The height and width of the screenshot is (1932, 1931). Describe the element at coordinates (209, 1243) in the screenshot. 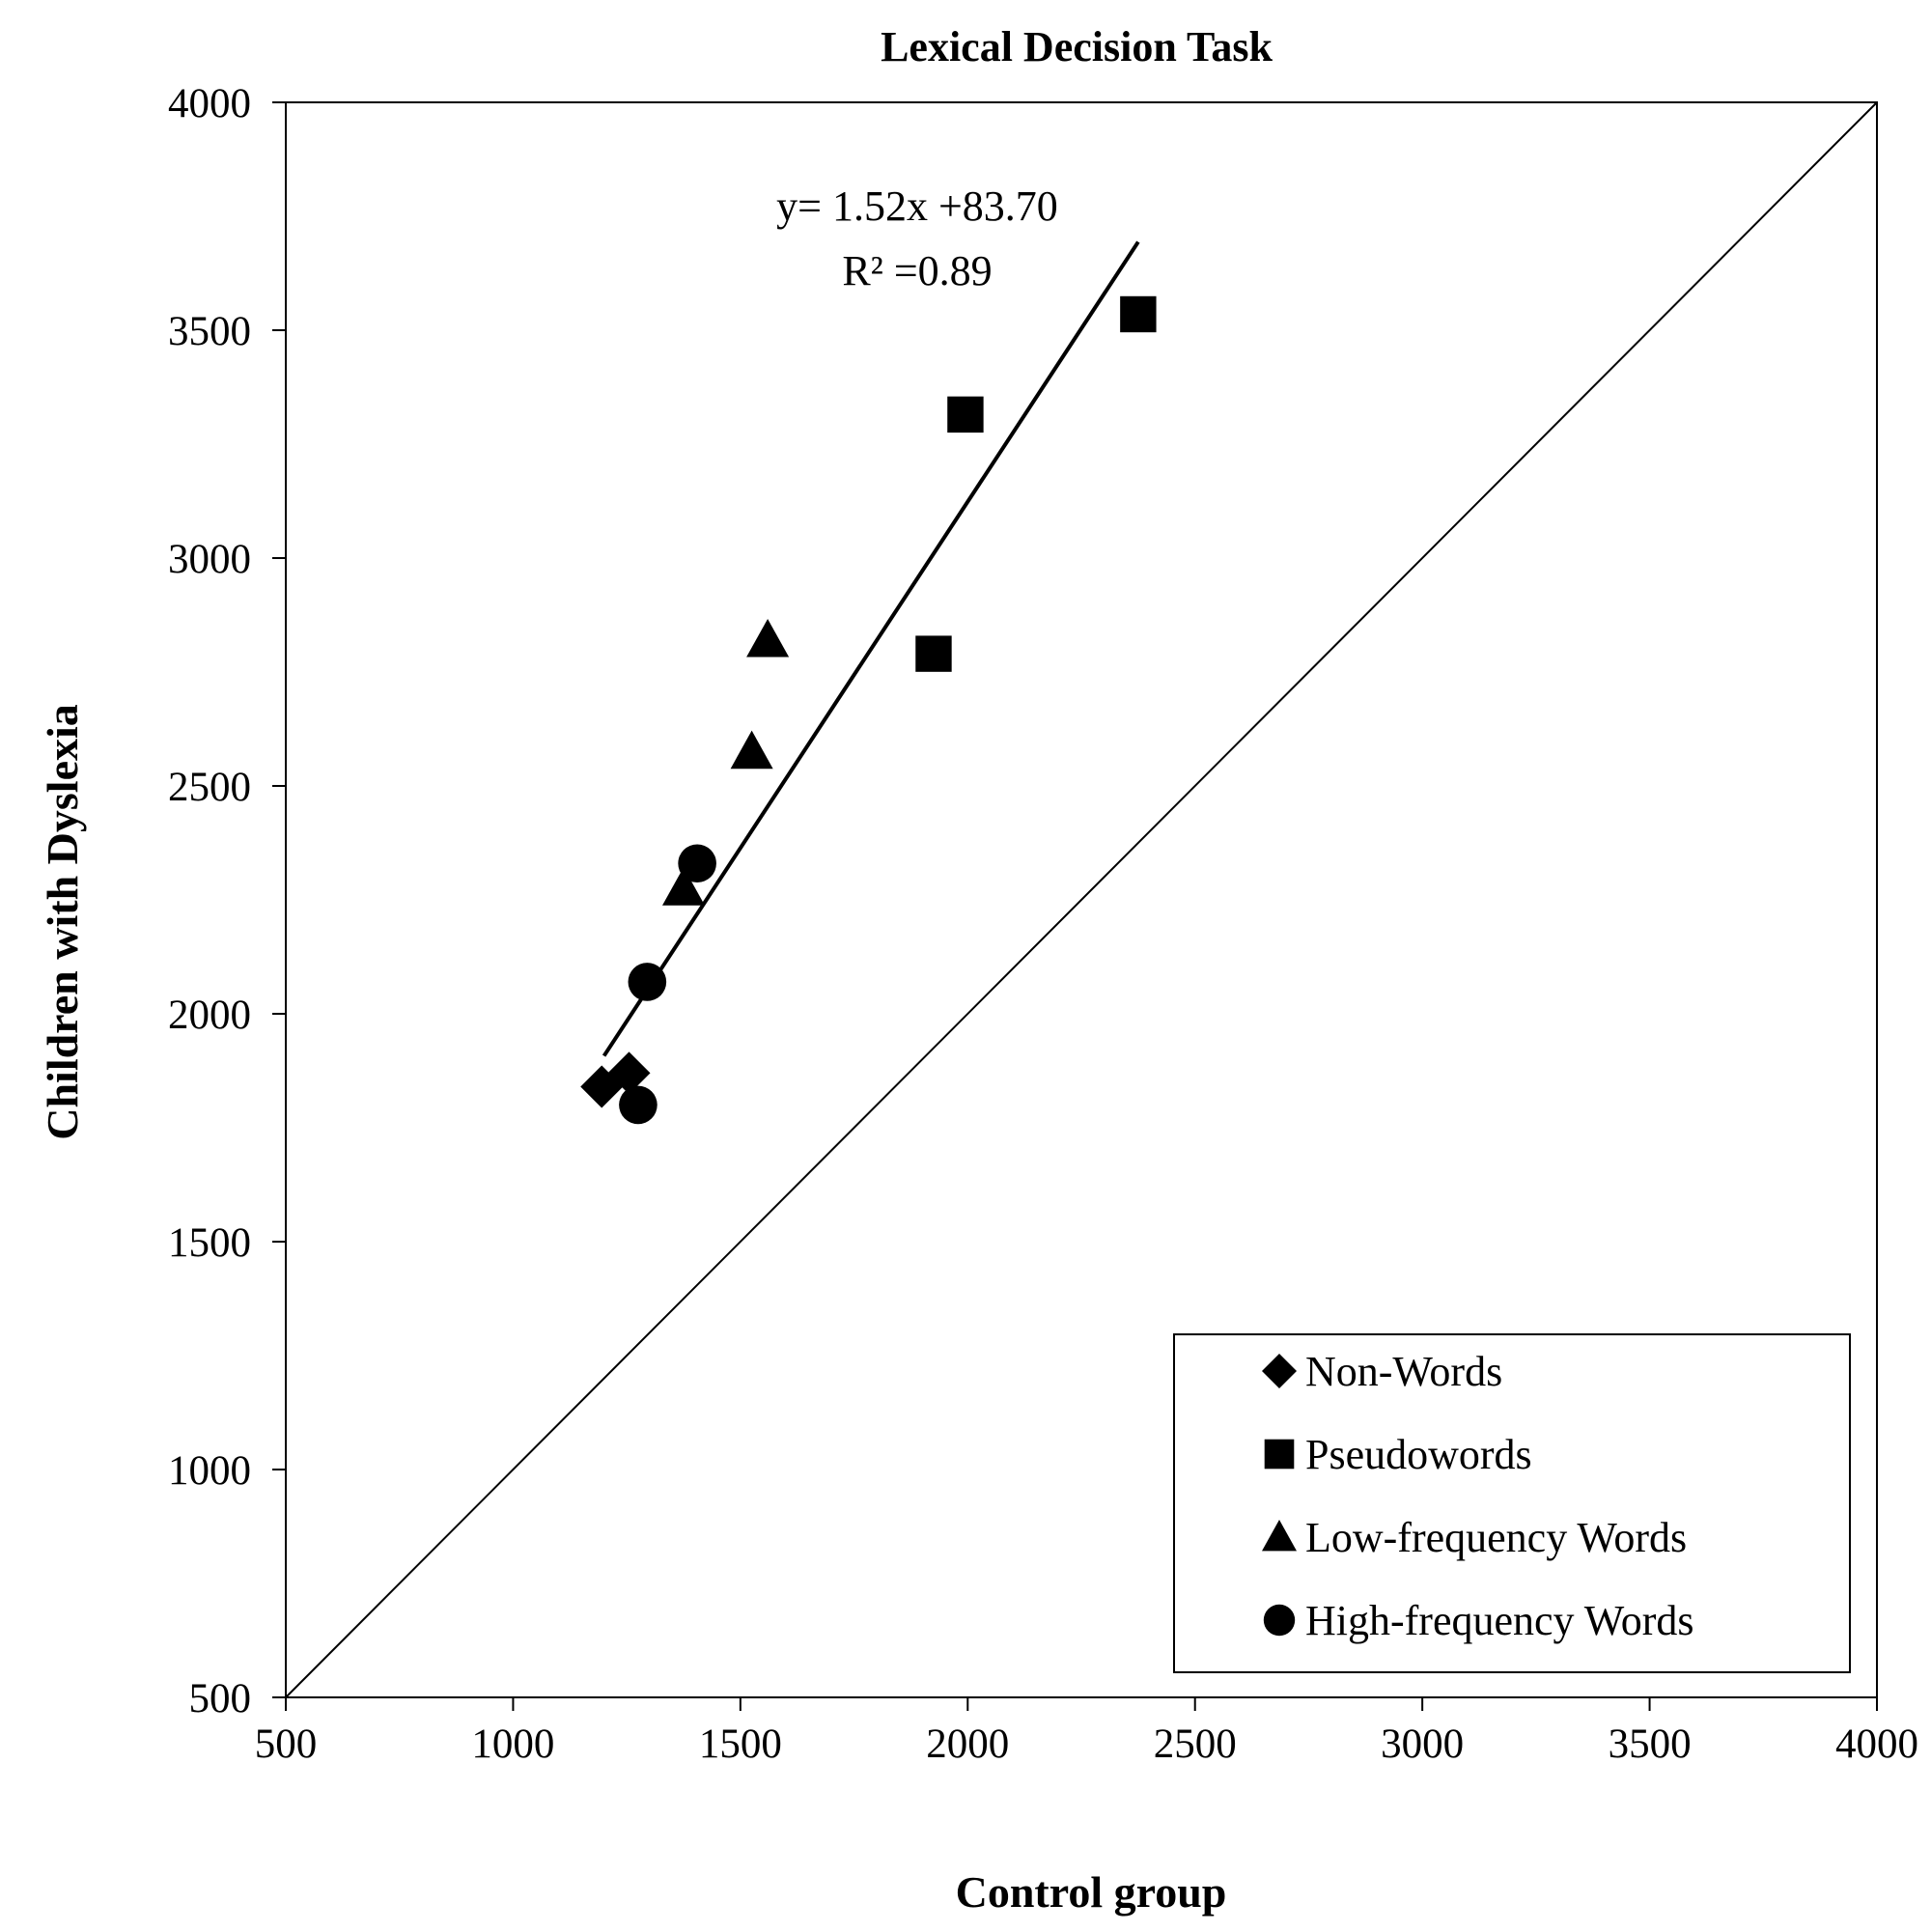

I see `y-tick-label: 1500` at that location.